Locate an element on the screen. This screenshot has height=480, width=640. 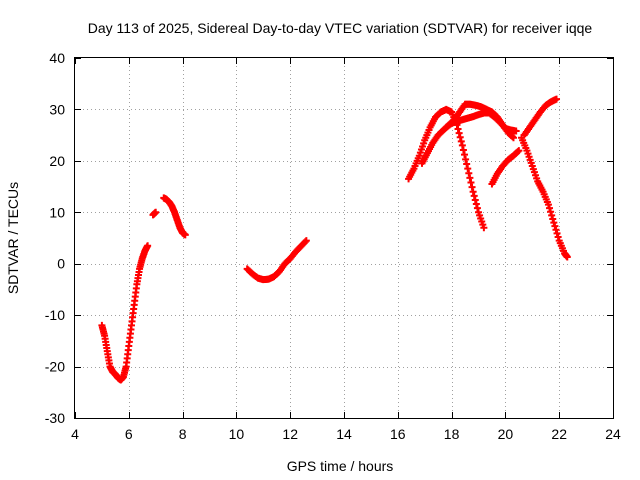
x-tick-label: 16 is located at coordinates (398, 434).